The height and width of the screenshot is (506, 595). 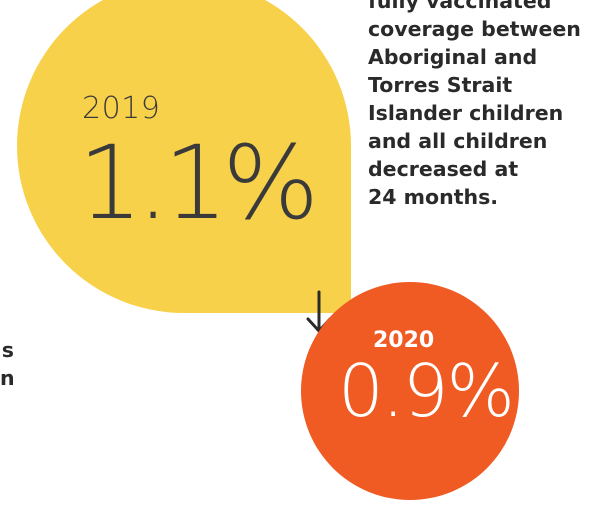 I want to click on clipped-left-text: s n, so click(x=7, y=364).